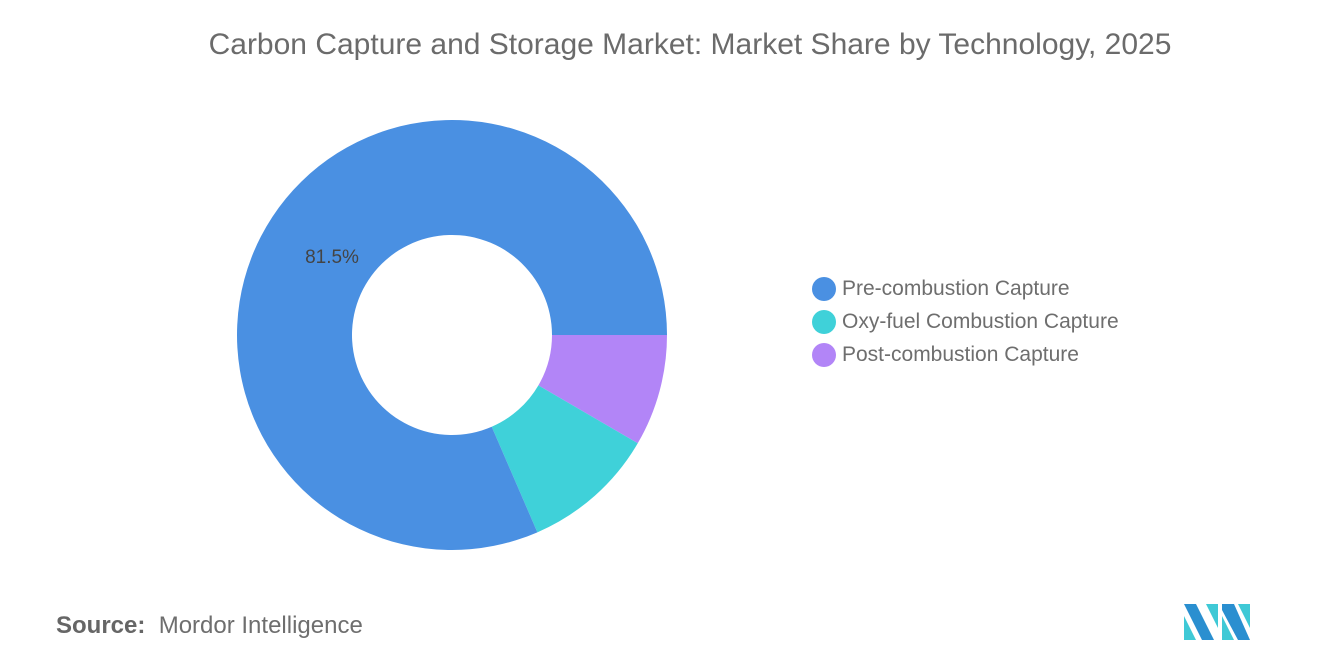 The image size is (1320, 665). What do you see at coordinates (956, 288) in the screenshot?
I see `legend-label: Pre-combustion Capture` at bounding box center [956, 288].